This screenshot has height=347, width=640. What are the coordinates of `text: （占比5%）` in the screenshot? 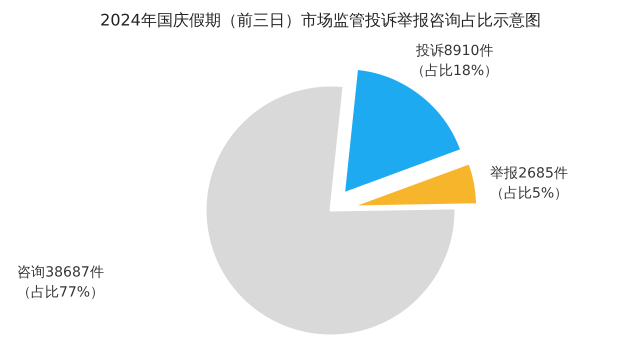 It's located at (529, 193).